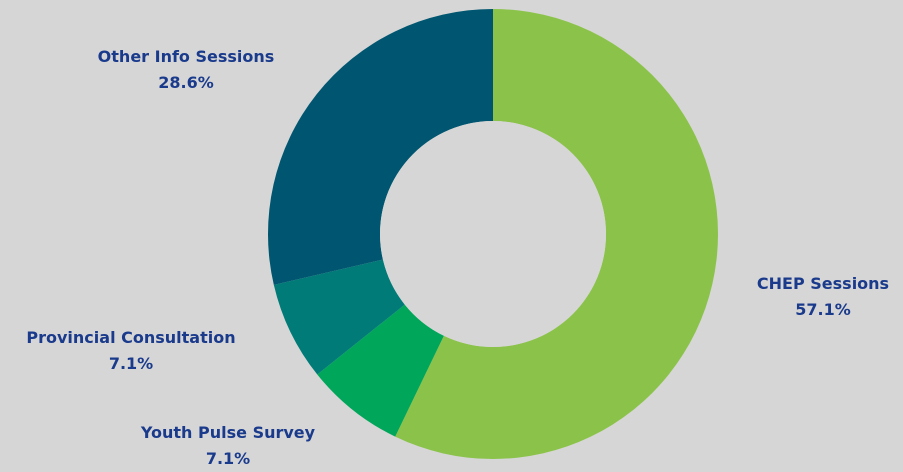 The width and height of the screenshot is (903, 472). Describe the element at coordinates (228, 458) in the screenshot. I see `label-youth-pulse-survey-value: 7.1%` at that location.